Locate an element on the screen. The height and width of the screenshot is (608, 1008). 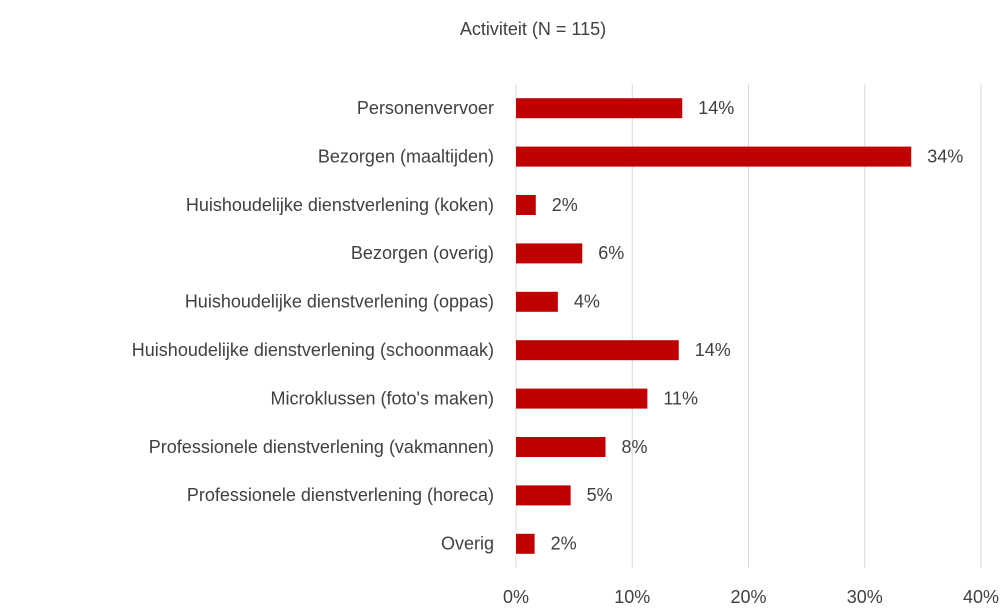
y-tick-label: Professionele dienstverlening (horeca) is located at coordinates (340, 495).